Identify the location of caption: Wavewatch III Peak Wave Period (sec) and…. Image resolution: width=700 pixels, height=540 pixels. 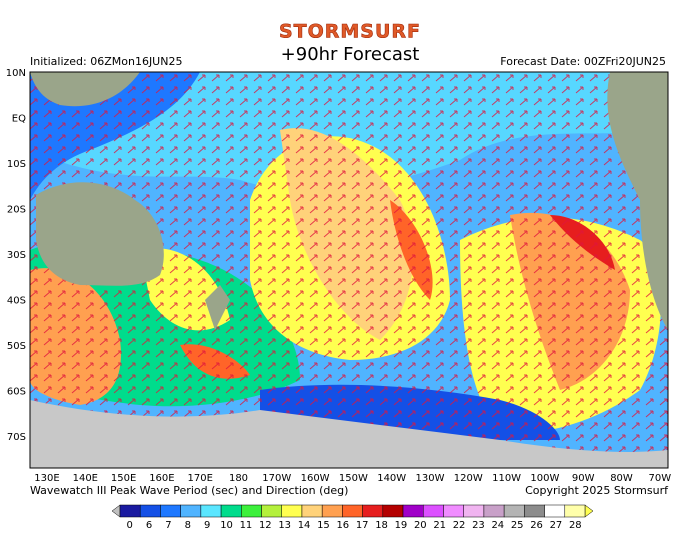
(189, 490).